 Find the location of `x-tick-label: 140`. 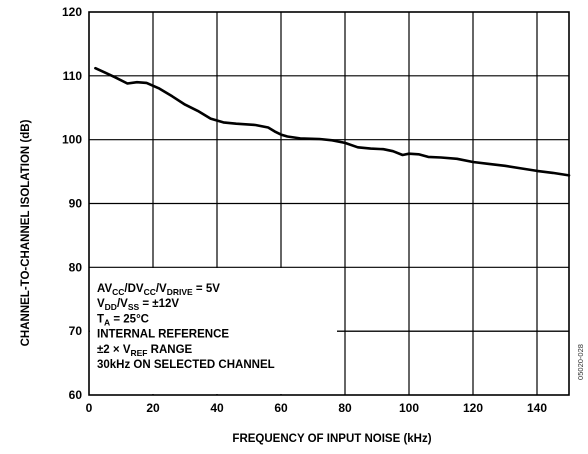

x-tick-label: 140 is located at coordinates (537, 408).